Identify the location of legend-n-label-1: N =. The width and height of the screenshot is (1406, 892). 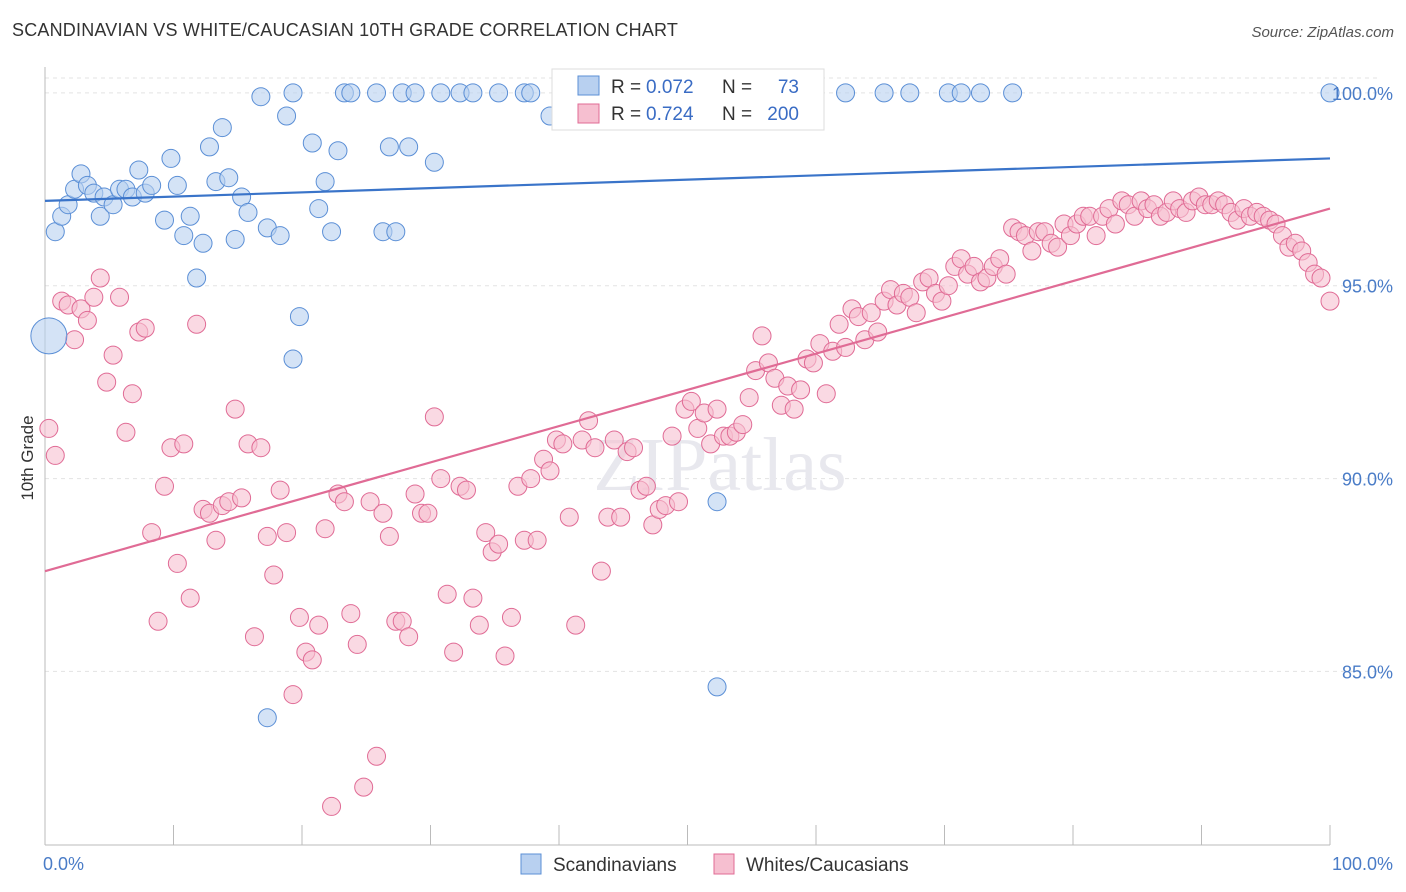
(737, 87).